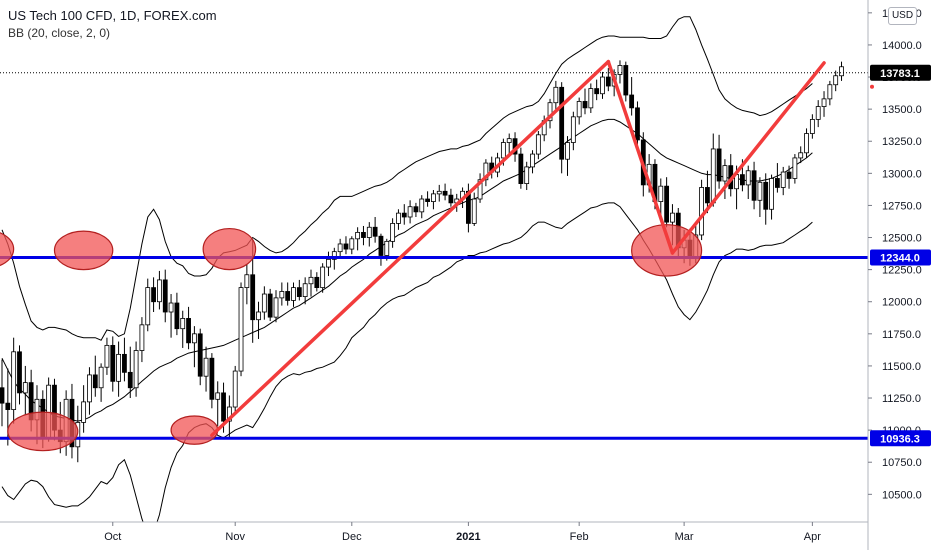 The width and height of the screenshot is (932, 550). What do you see at coordinates (902, 16) in the screenshot?
I see `currency-button: USD` at bounding box center [902, 16].